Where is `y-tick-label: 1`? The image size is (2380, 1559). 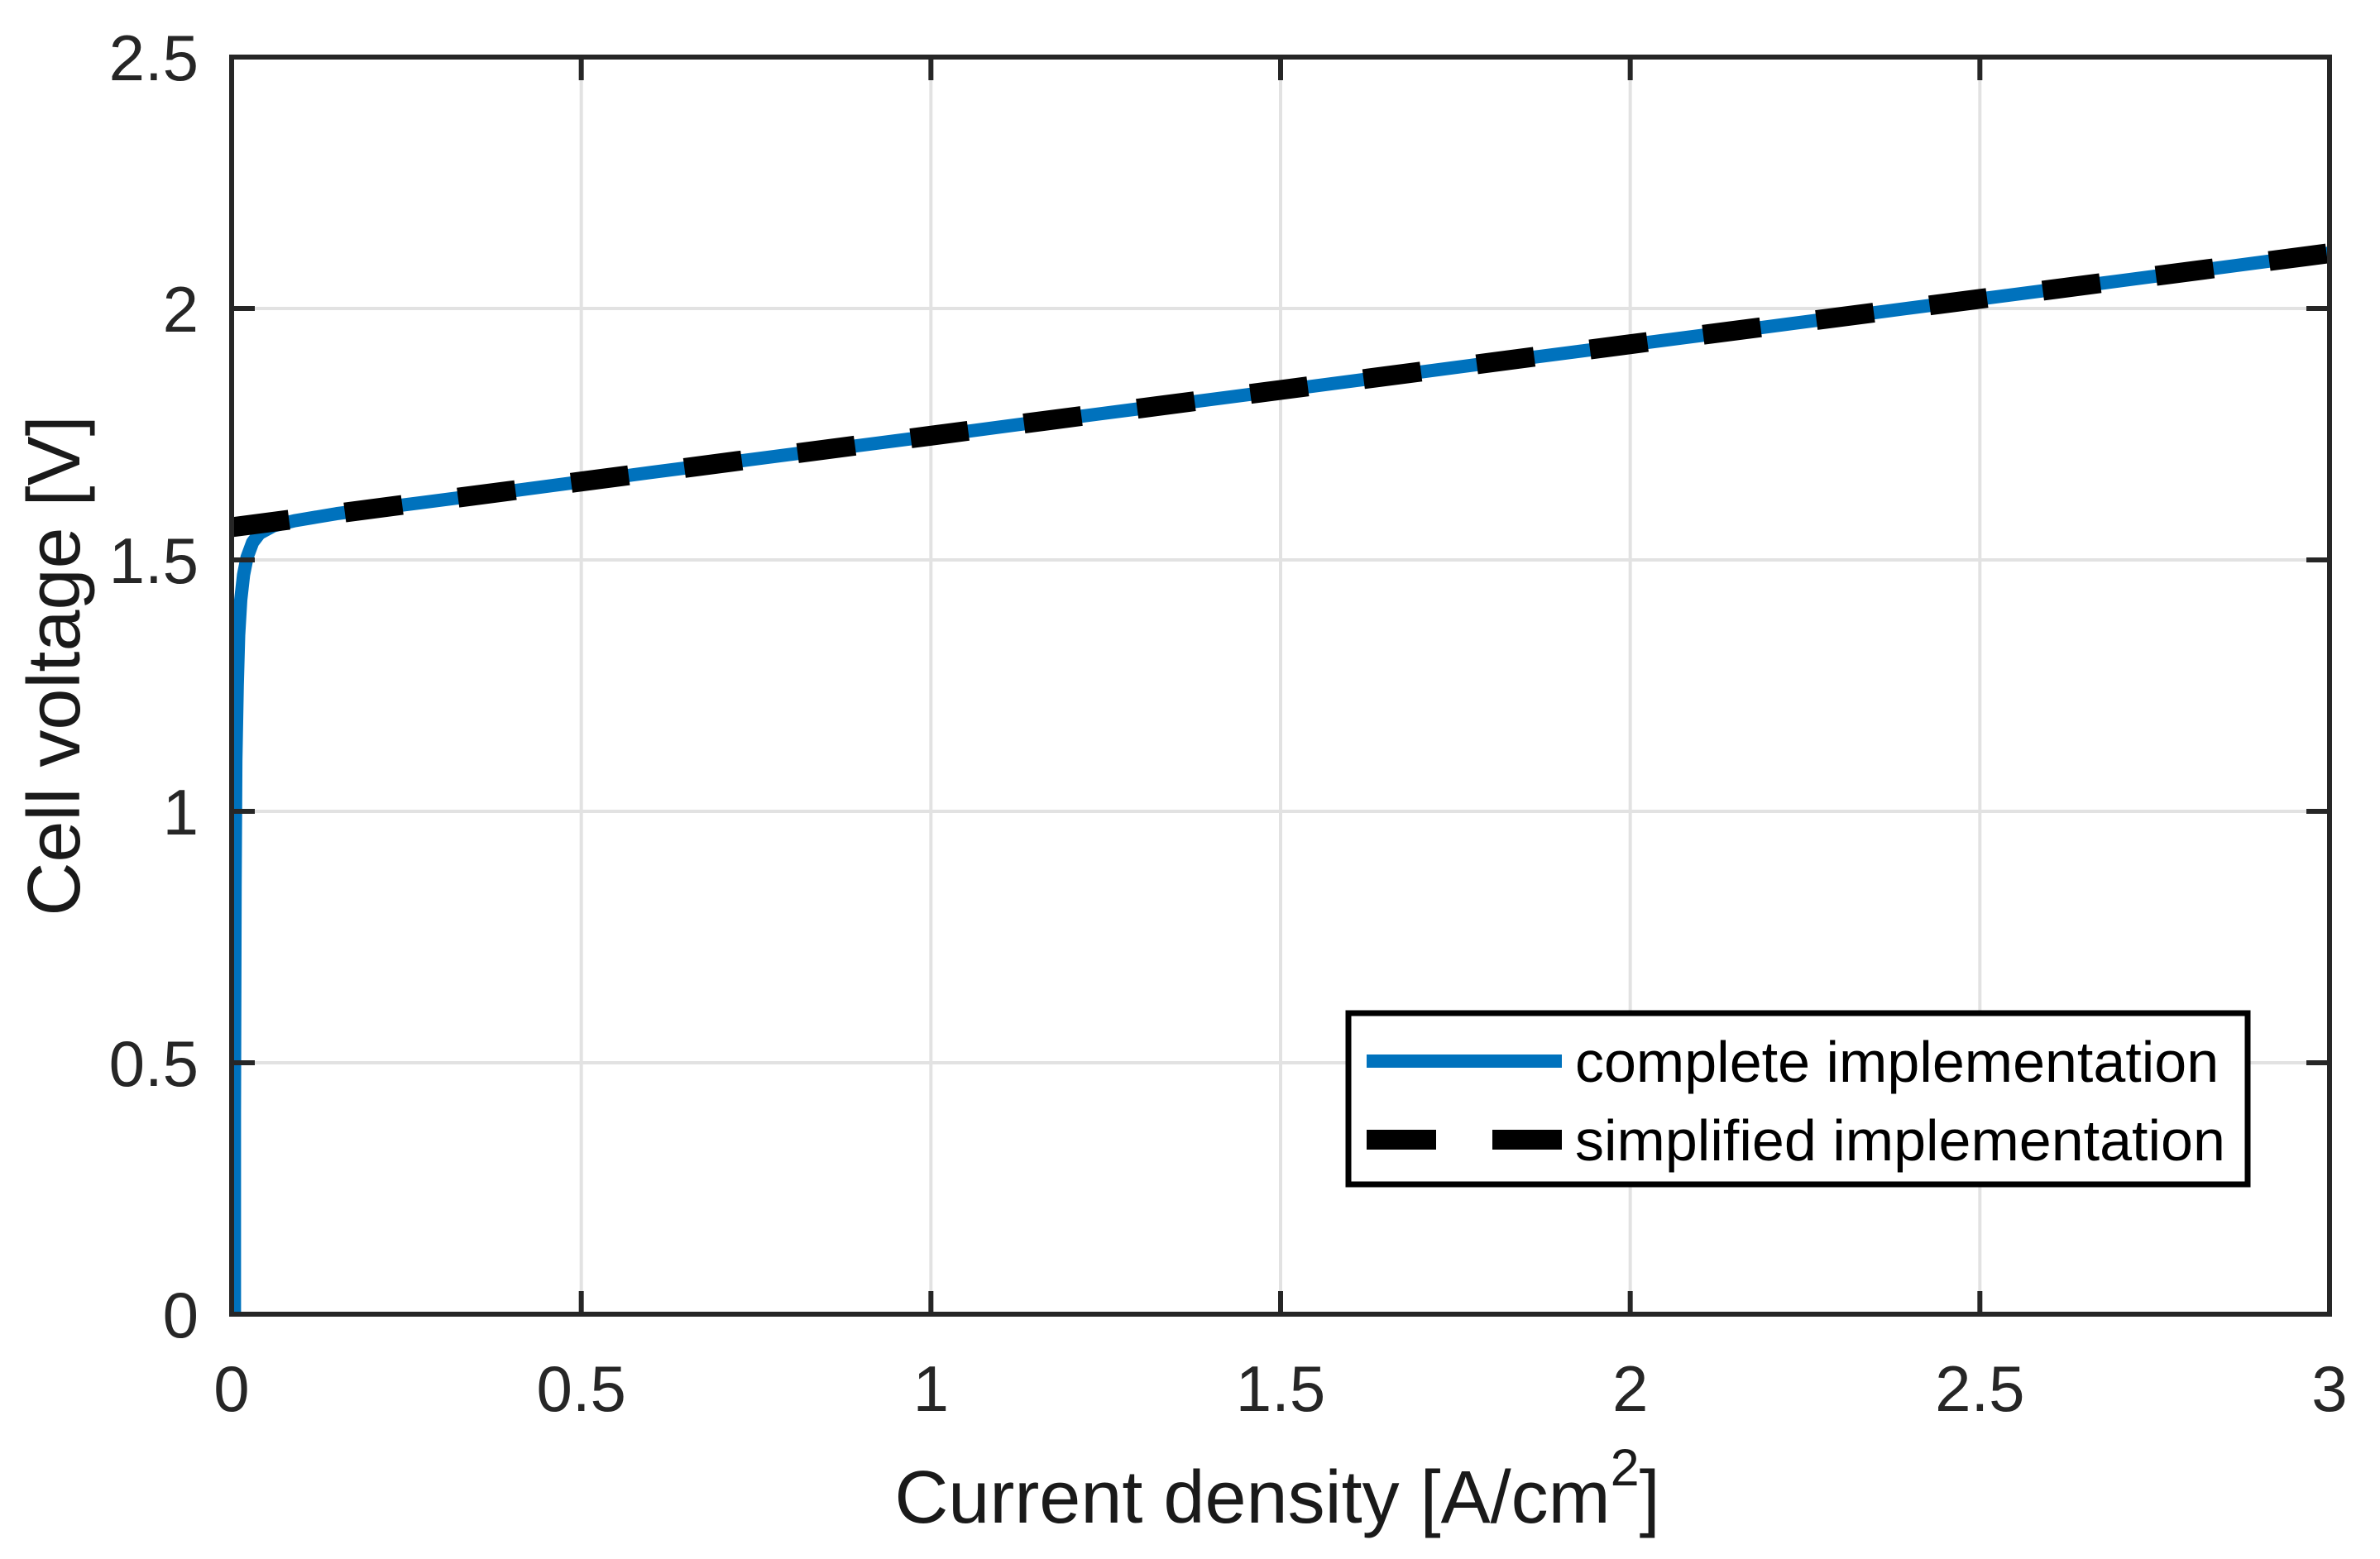 y-tick-label: 1 is located at coordinates (181, 812).